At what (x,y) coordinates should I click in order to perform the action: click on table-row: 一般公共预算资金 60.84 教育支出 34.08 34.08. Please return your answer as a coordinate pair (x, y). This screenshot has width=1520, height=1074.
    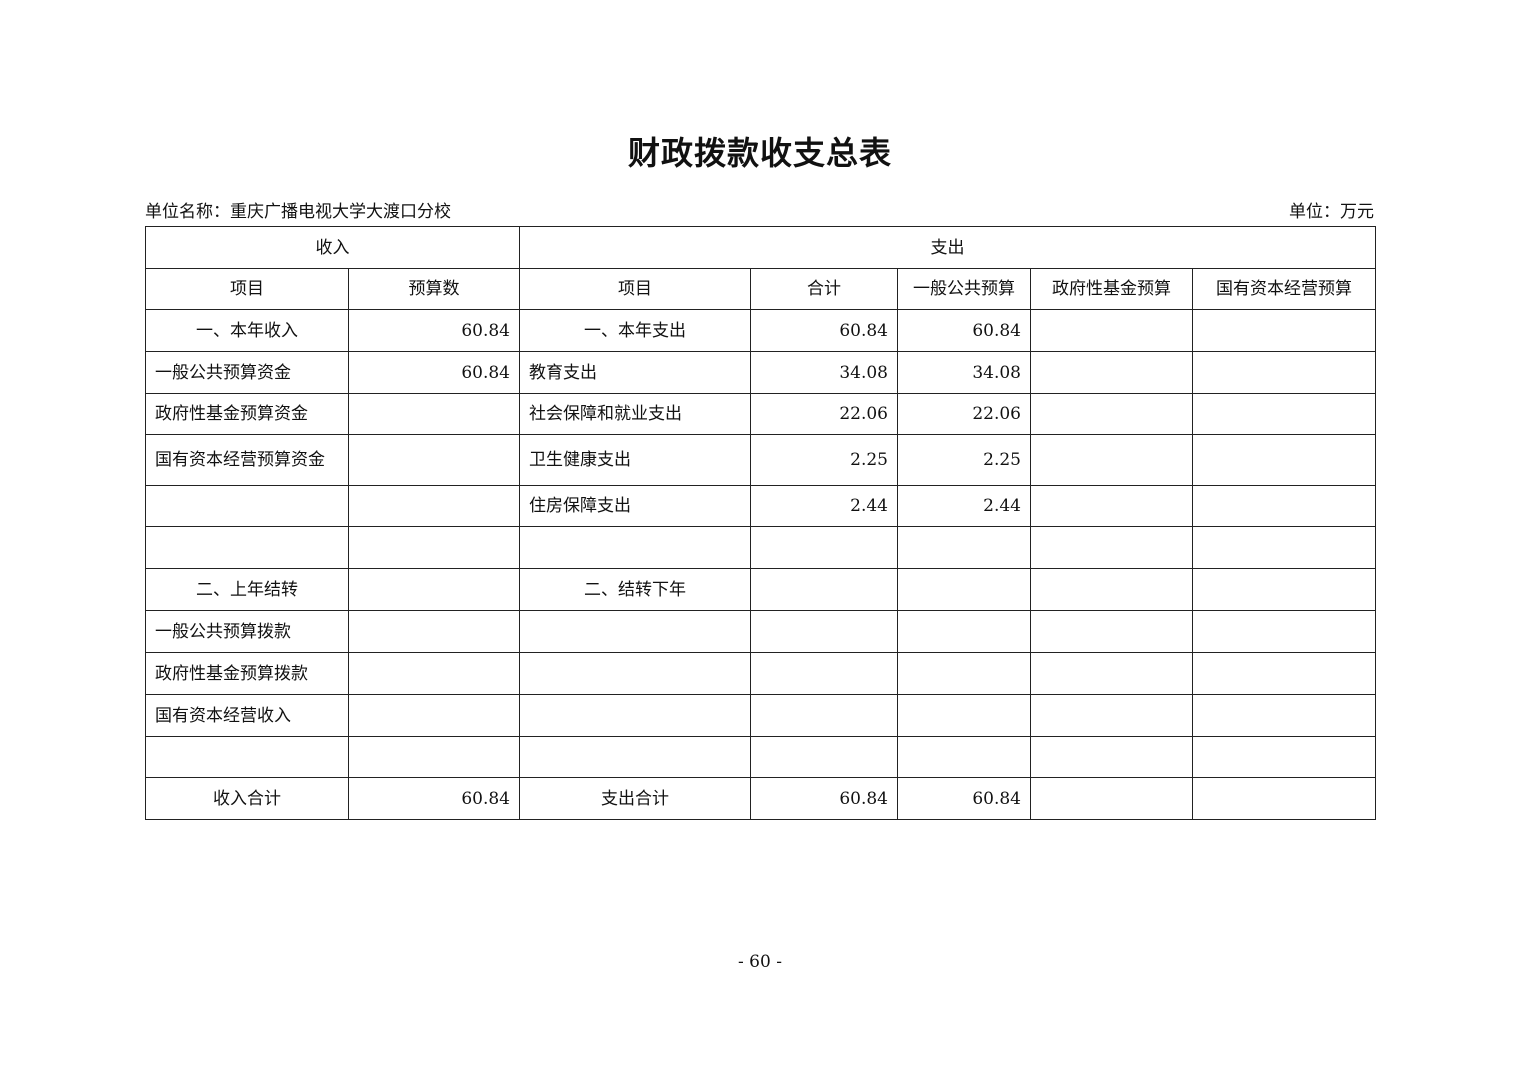
    Looking at the image, I should click on (761, 372).